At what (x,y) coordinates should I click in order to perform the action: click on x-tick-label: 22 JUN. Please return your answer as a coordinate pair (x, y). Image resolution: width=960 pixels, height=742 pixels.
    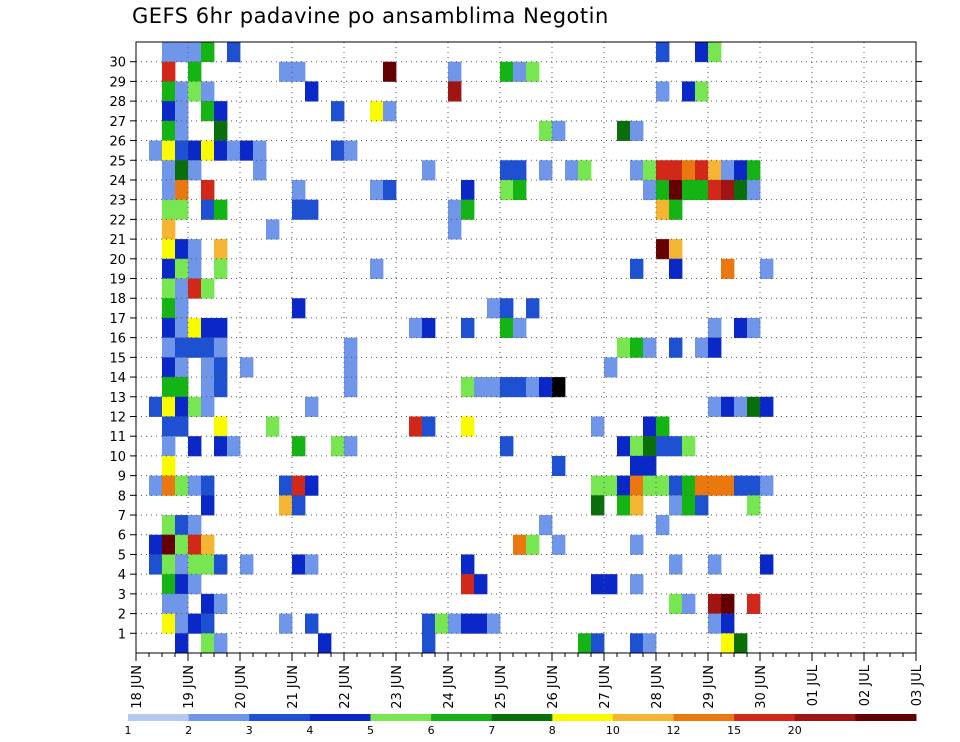
    Looking at the image, I should click on (345, 687).